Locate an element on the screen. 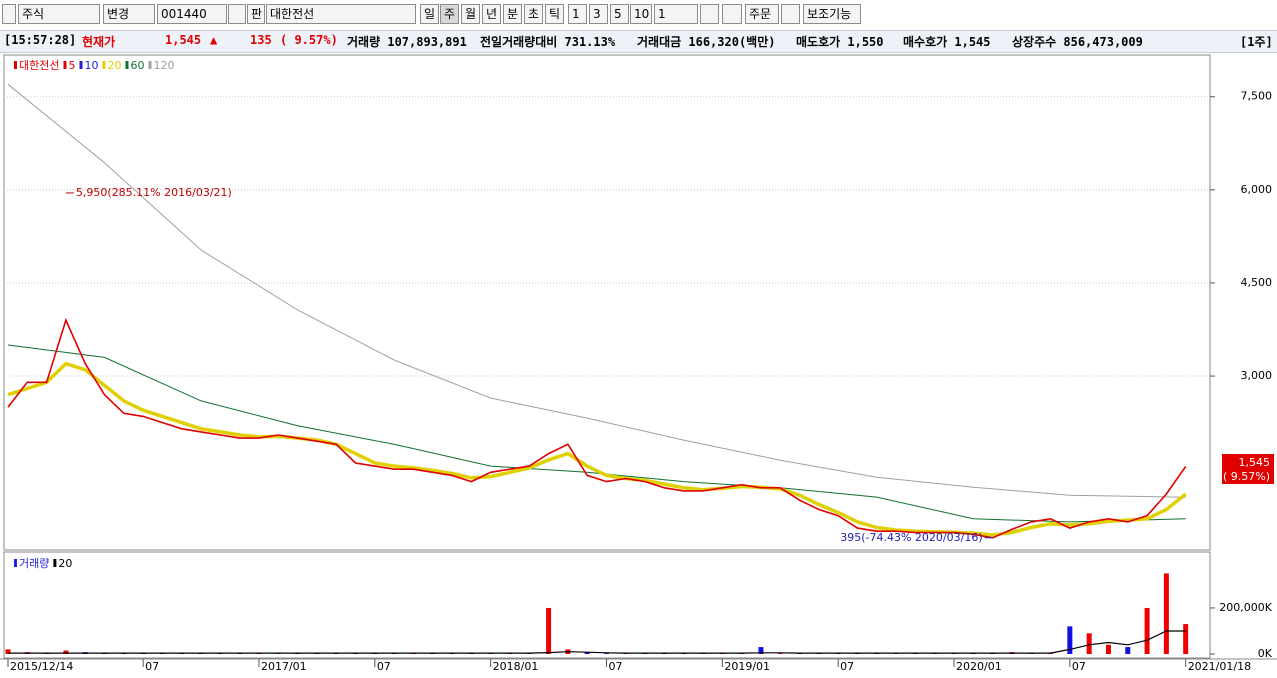  legend-label: 대한전선 is located at coordinates (39, 65).